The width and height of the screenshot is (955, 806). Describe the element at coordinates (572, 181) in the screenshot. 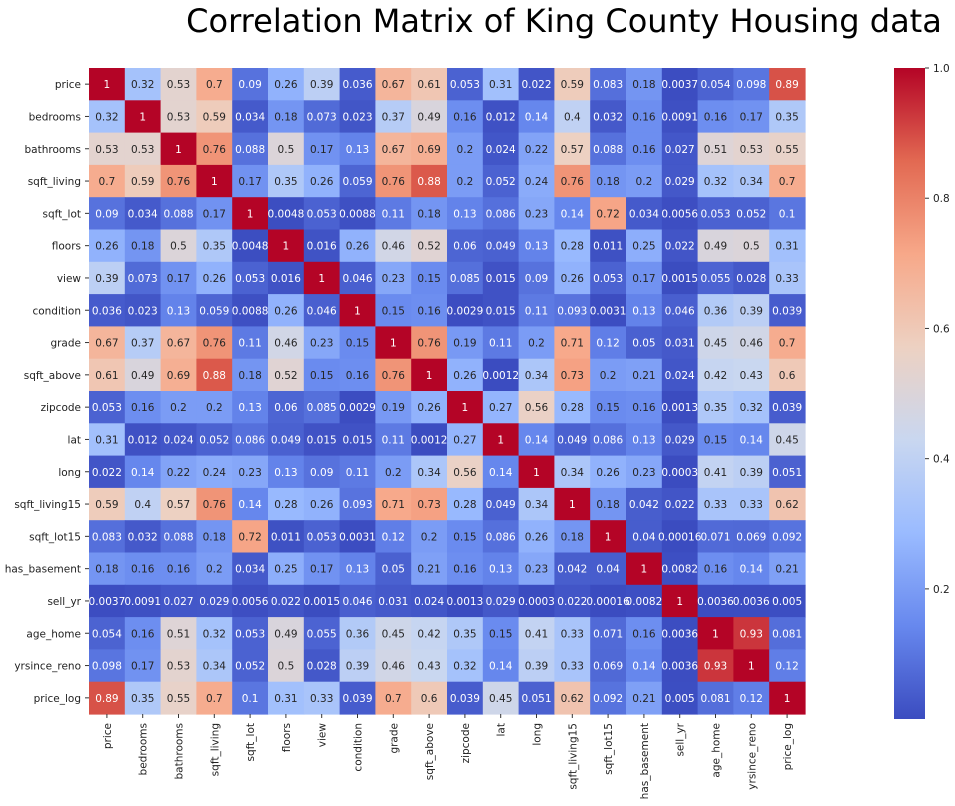

I see `heatmap-cell-sqft_living-sqft_living15` at that location.